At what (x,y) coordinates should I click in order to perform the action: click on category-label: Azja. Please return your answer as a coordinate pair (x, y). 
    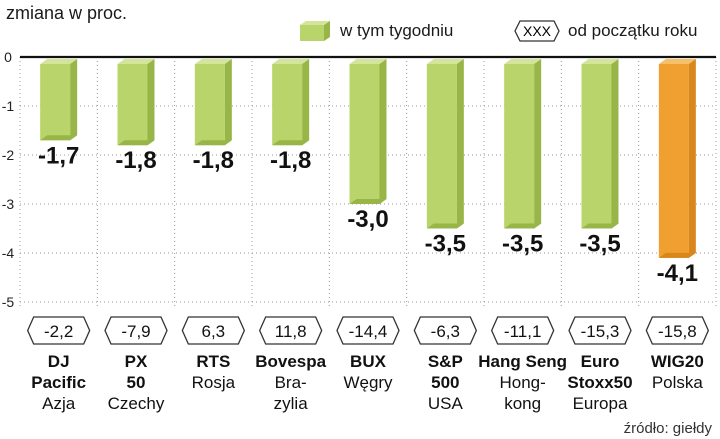
    Looking at the image, I should click on (59, 403).